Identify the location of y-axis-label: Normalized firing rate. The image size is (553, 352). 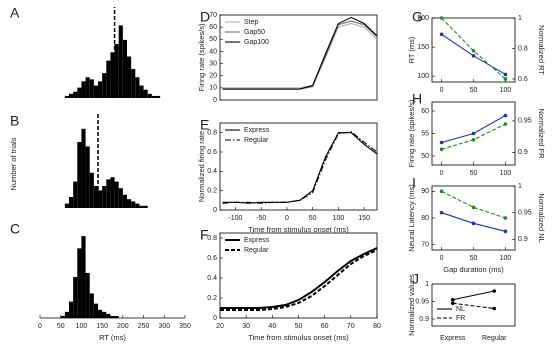
(201, 166).